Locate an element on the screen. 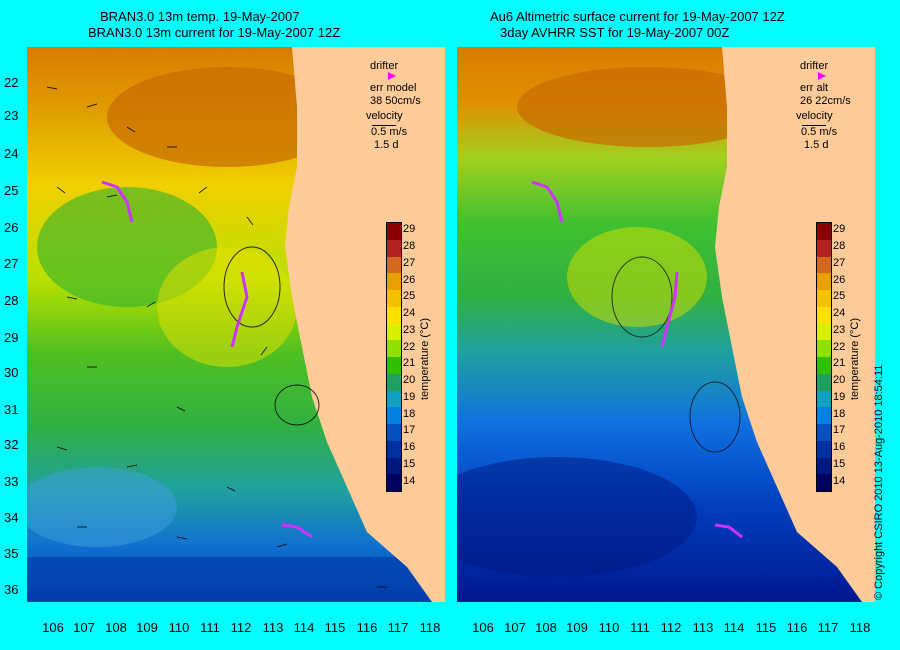  left-legend-duration: 1.5 d is located at coordinates (386, 145).